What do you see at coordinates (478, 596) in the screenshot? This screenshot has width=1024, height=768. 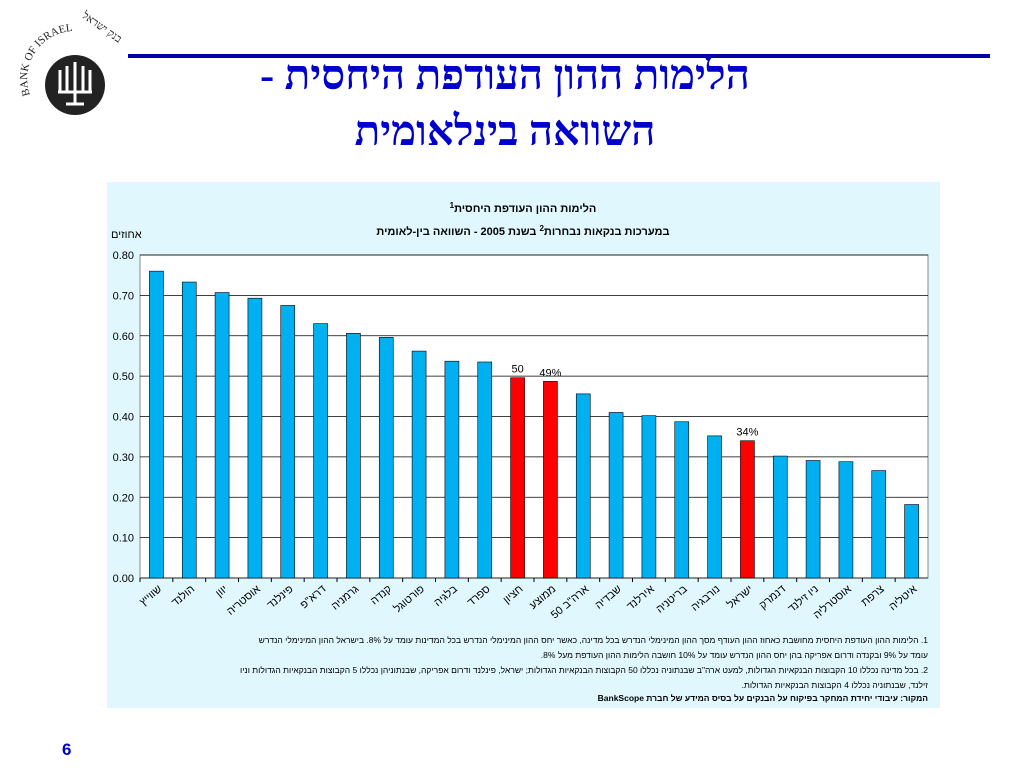 I see `x-tick-label: ספרד` at bounding box center [478, 596].